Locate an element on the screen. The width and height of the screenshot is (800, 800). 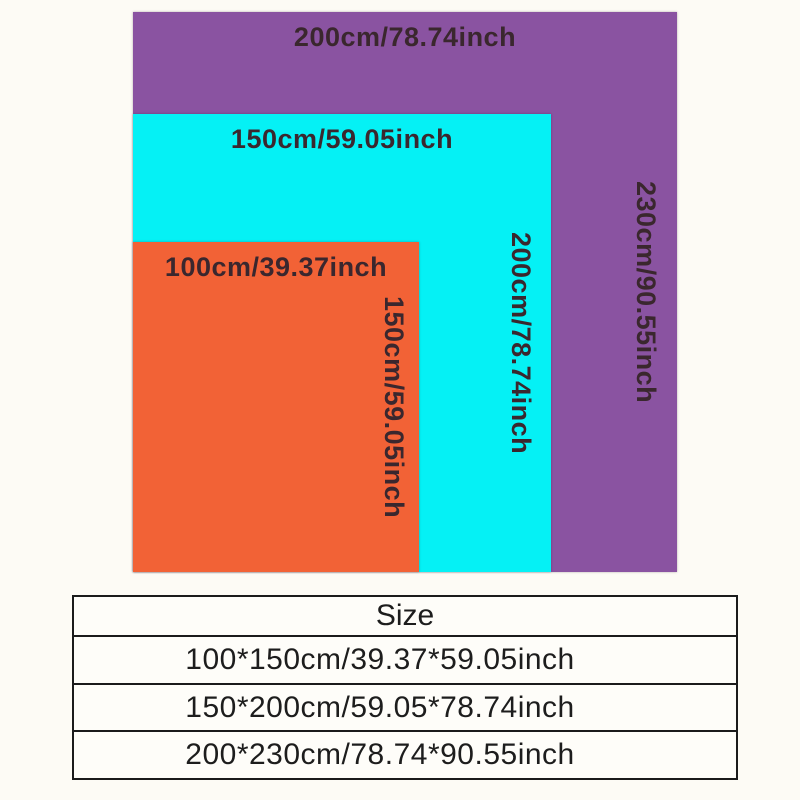
size-table-row-1: 100*150cm/39.37*59.05inch is located at coordinates (405, 659).